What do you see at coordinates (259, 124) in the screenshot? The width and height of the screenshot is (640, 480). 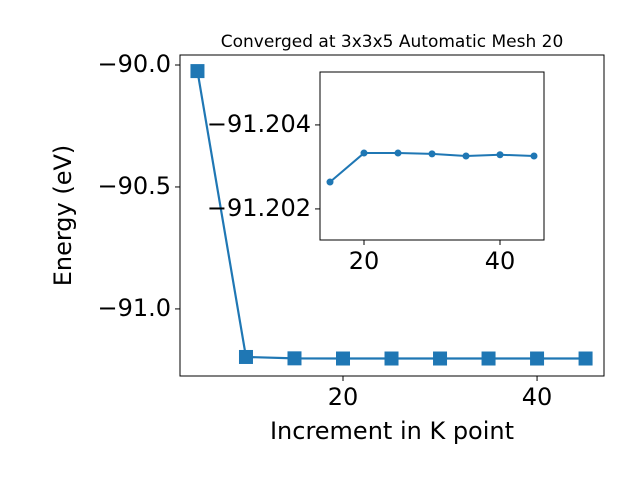 I see `y-tick-label: −91.204` at bounding box center [259, 124].